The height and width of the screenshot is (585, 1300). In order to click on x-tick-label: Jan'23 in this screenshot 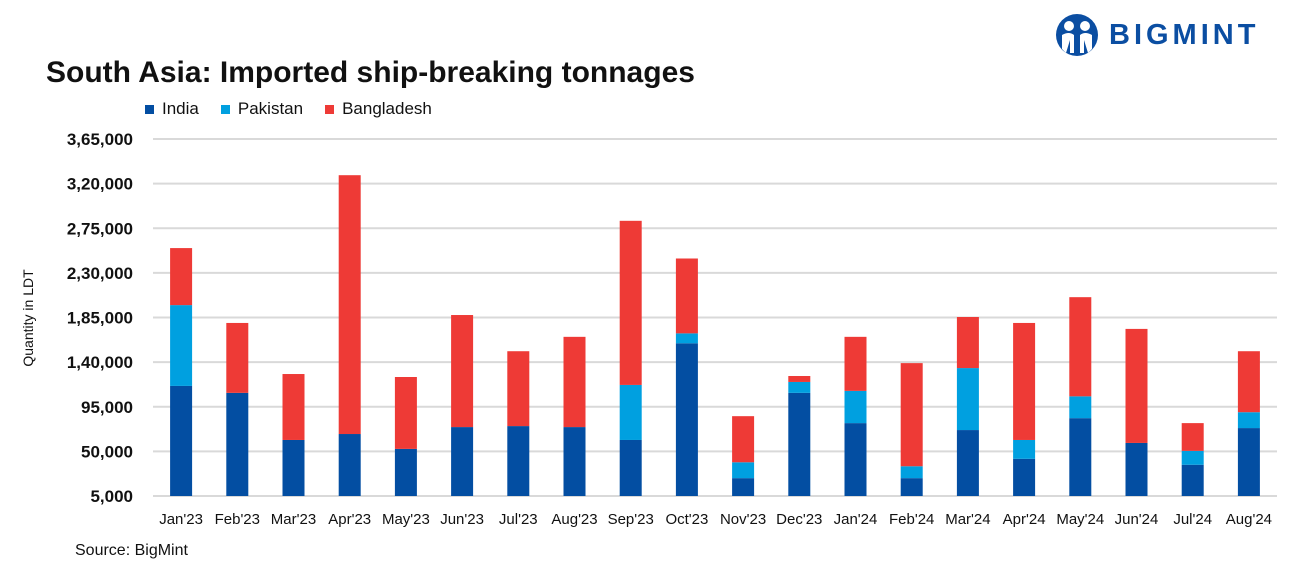, I will do `click(181, 519)`.